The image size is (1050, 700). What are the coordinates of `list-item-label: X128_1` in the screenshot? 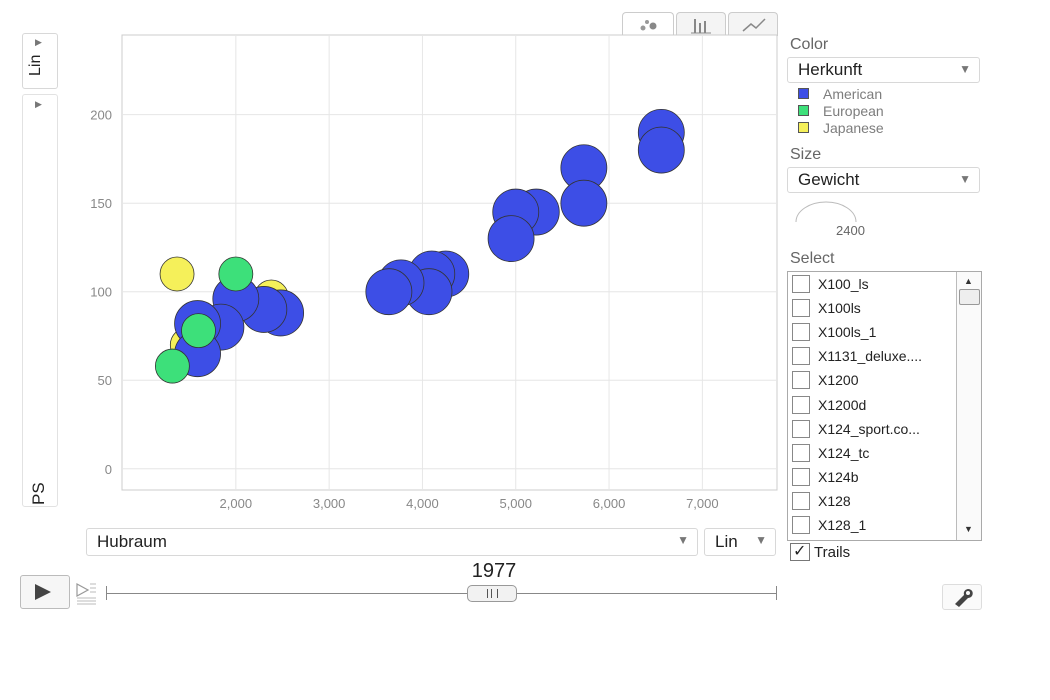 It's located at (842, 525).